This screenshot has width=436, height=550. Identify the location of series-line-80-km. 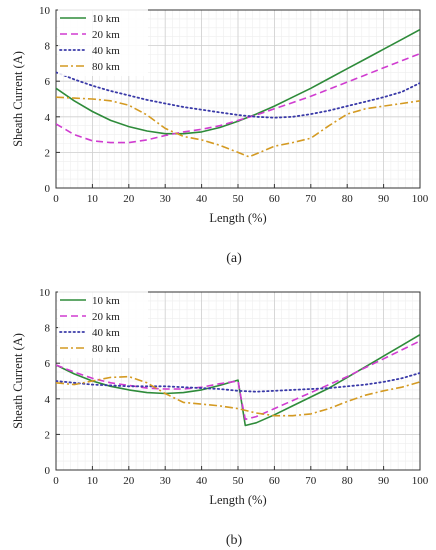
(238, 127).